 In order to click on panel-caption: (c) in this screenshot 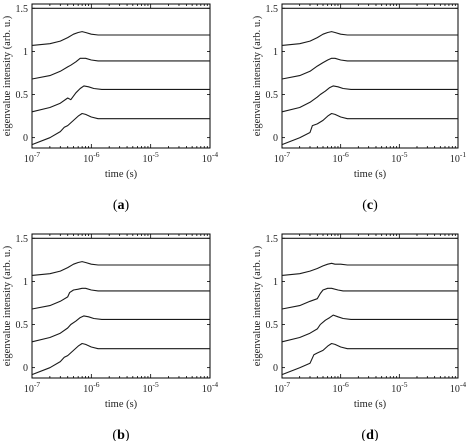, I will do `click(370, 205)`.